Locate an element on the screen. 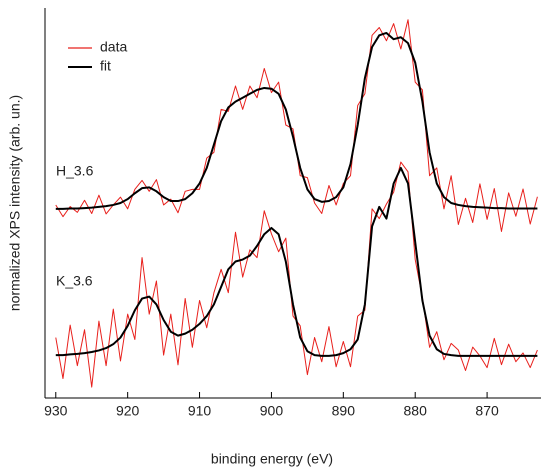 The height and width of the screenshot is (472, 543). x-tick-label: 900 is located at coordinates (272, 411).